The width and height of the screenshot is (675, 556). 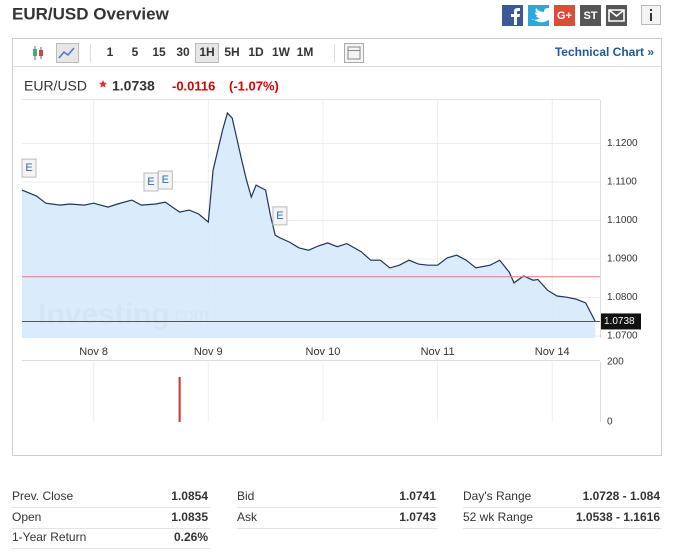 I want to click on stocktwits-label: ST, so click(x=590, y=16).